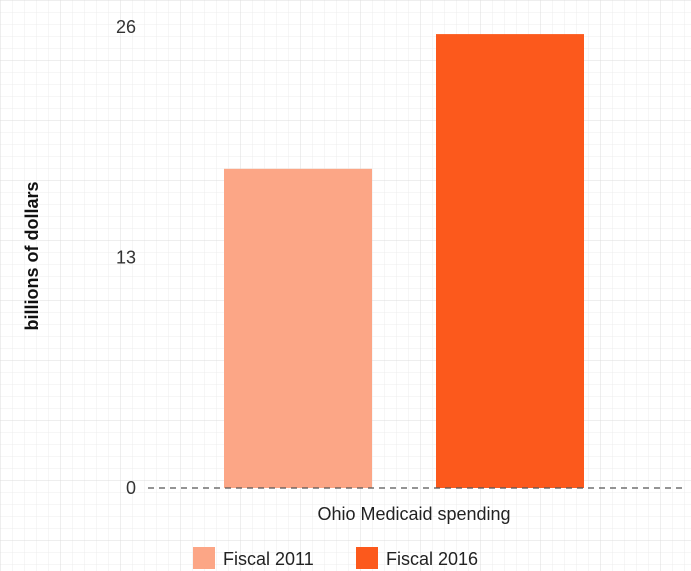 The width and height of the screenshot is (691, 571). I want to click on x-category-label: Ohio Medicaid spending, so click(413, 514).